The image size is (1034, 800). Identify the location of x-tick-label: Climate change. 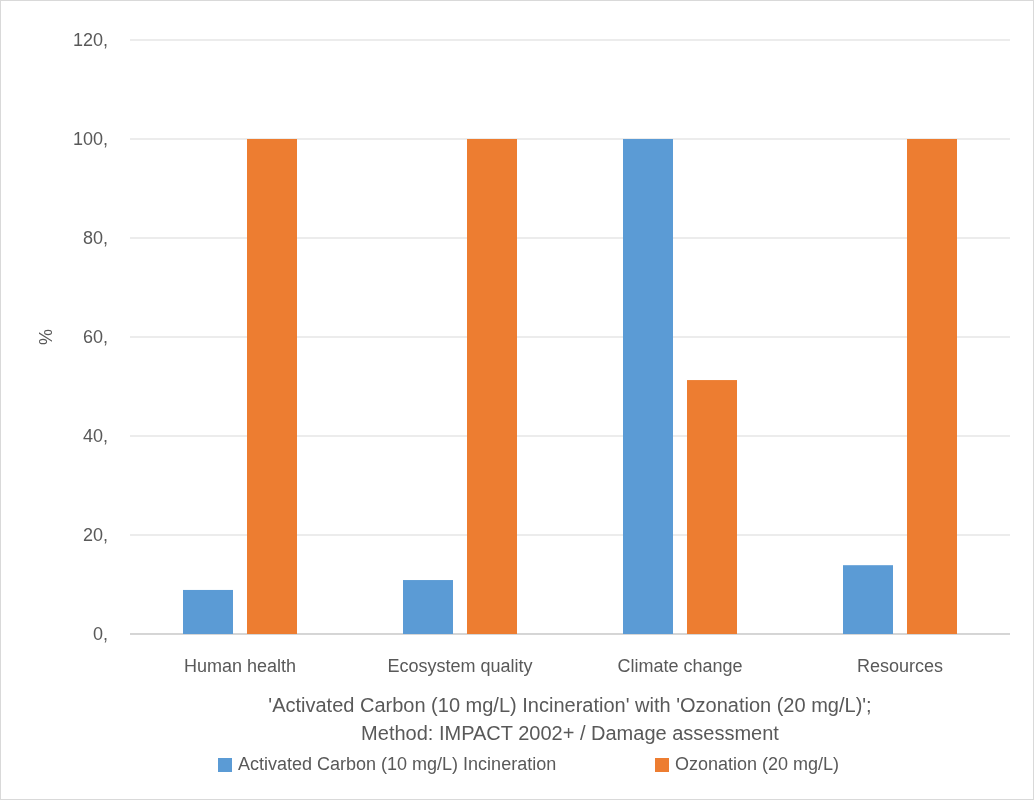
(680, 666).